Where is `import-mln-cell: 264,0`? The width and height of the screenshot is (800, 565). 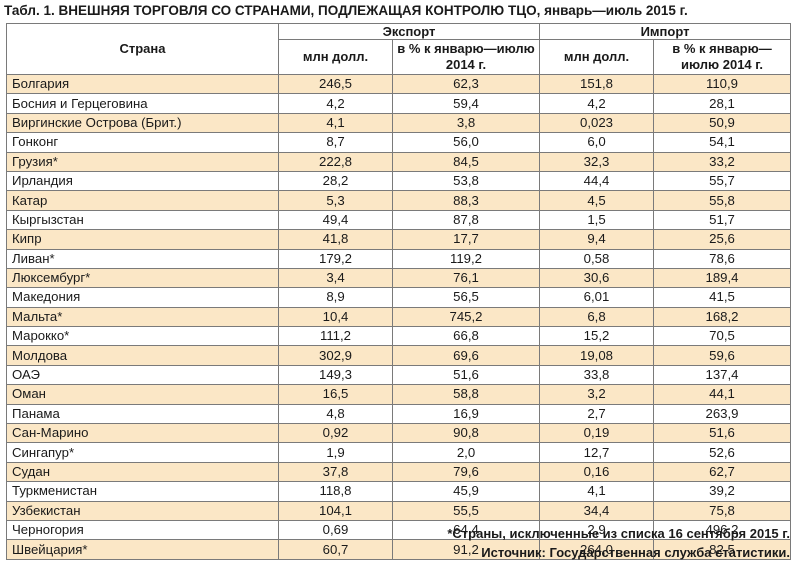 import-mln-cell: 264,0 is located at coordinates (596, 549).